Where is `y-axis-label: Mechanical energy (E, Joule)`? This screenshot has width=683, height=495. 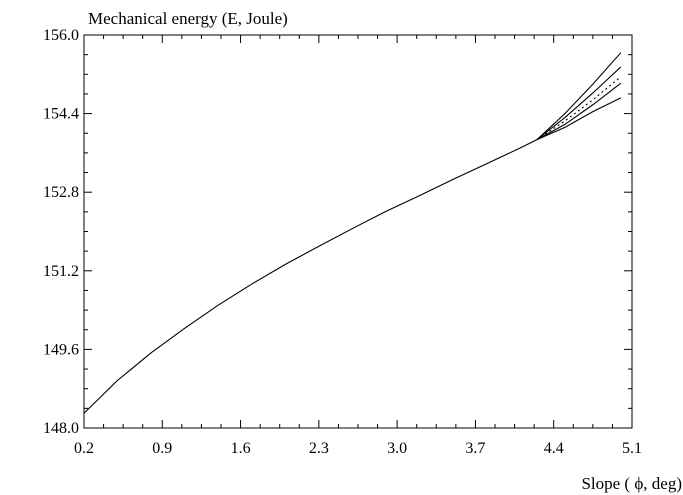
y-axis-label: Mechanical energy (E, Joule) is located at coordinates (188, 18).